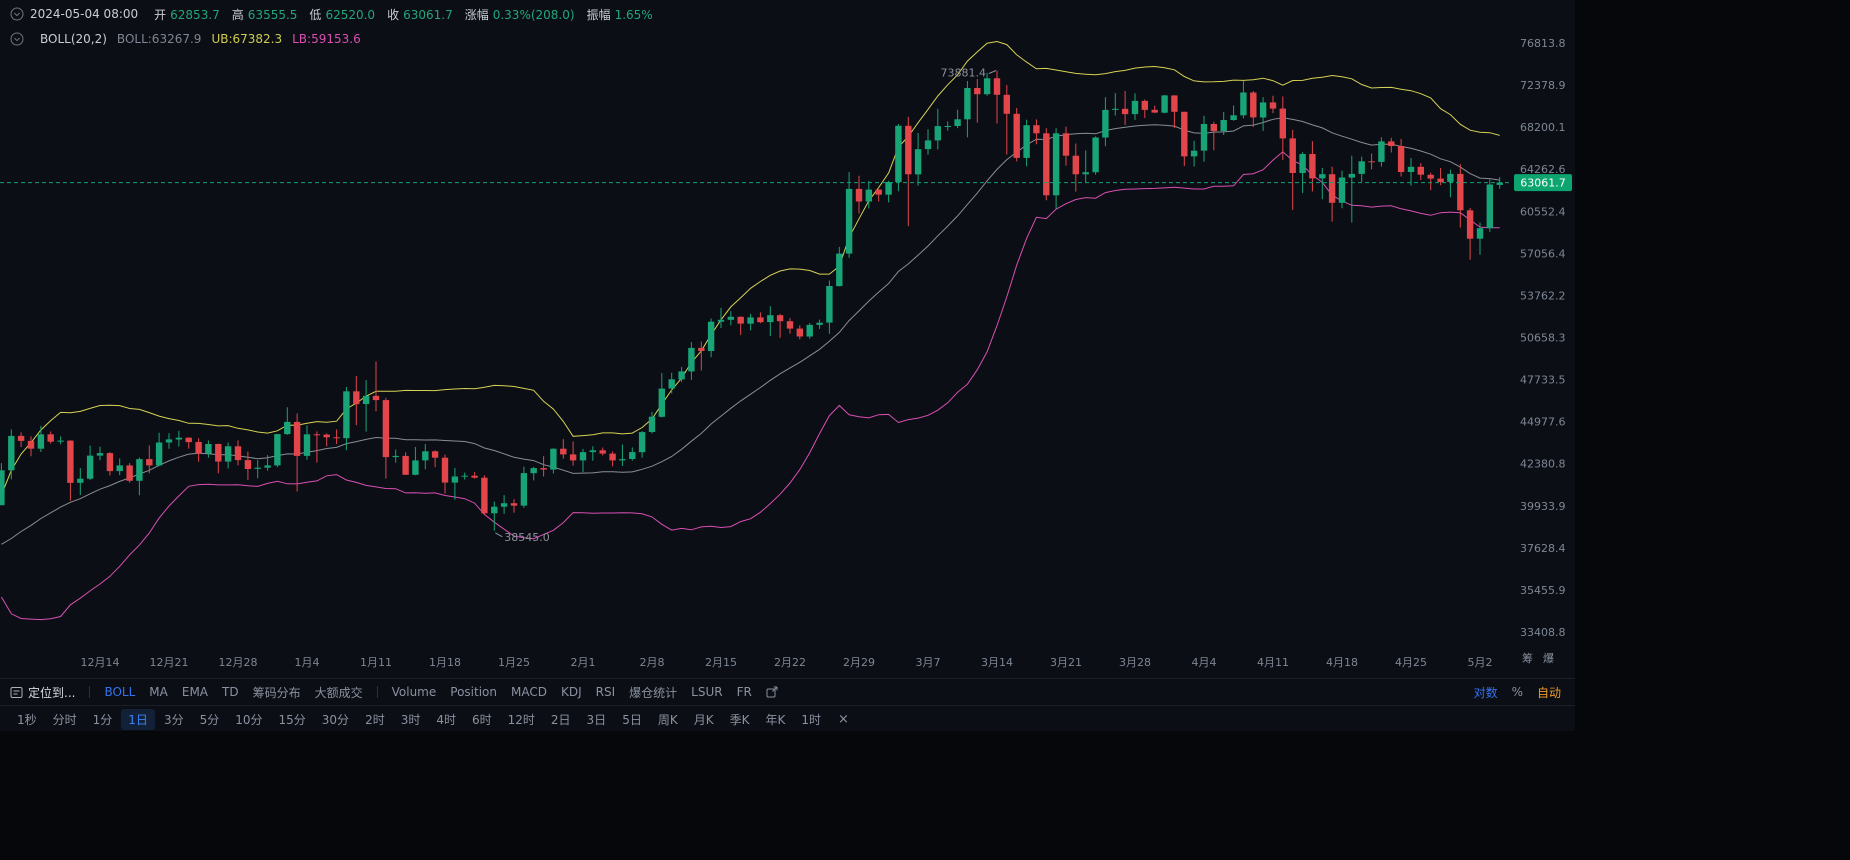  I want to click on low-annotation: 38545.0, so click(527, 537).